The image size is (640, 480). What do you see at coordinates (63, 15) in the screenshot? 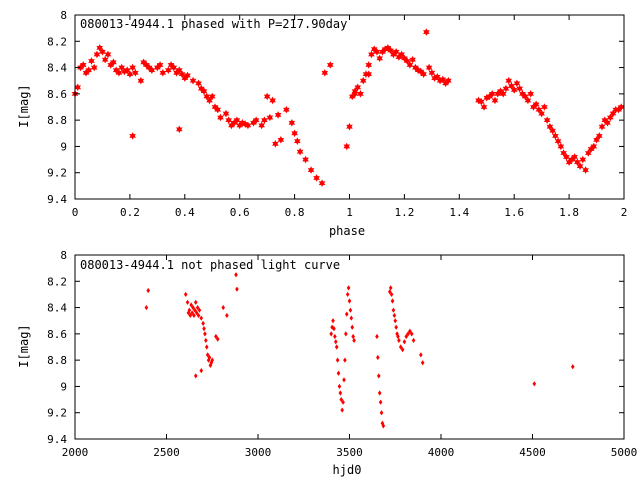
I see `phased-y-tick-label: 8` at bounding box center [63, 15].